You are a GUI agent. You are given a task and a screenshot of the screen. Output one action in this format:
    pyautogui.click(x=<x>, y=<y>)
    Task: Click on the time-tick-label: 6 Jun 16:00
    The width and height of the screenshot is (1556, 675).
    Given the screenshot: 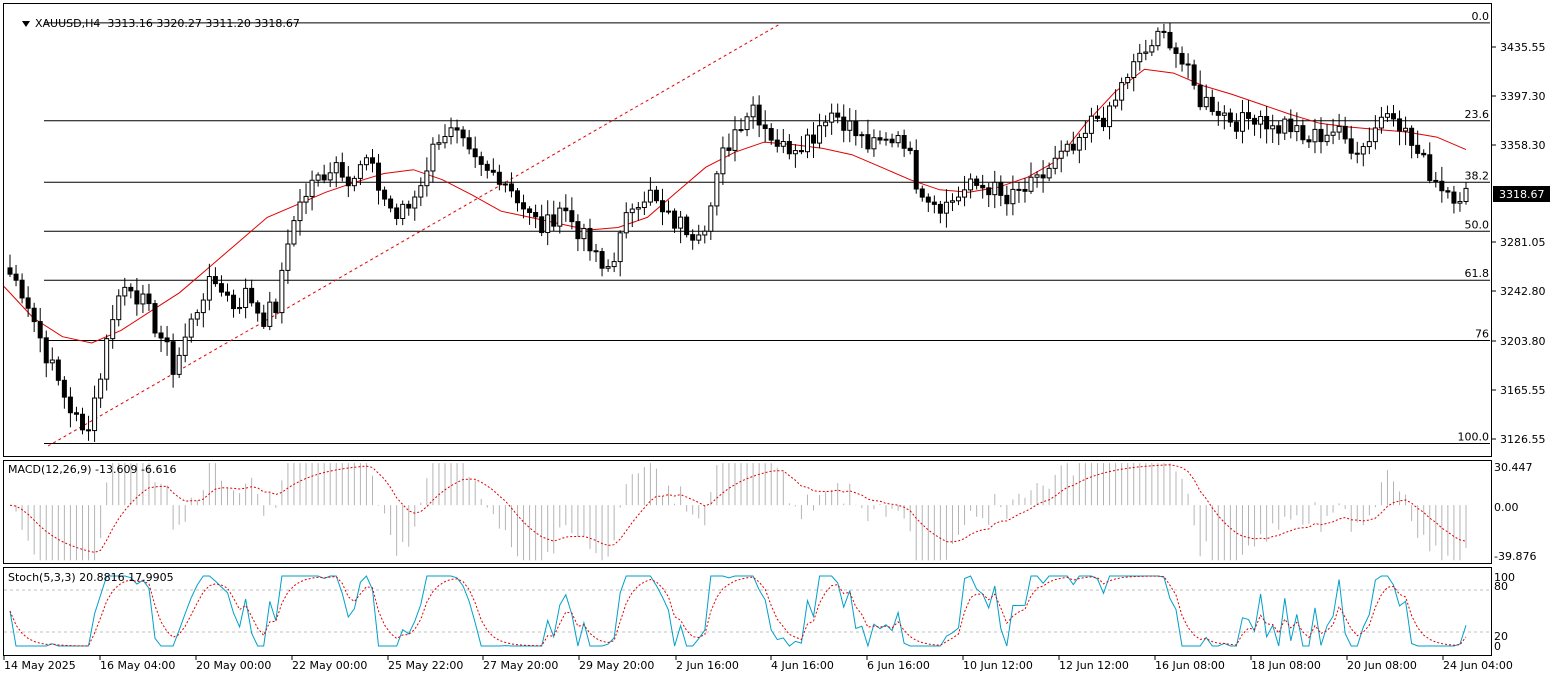 What is the action you would take?
    pyautogui.click(x=898, y=665)
    